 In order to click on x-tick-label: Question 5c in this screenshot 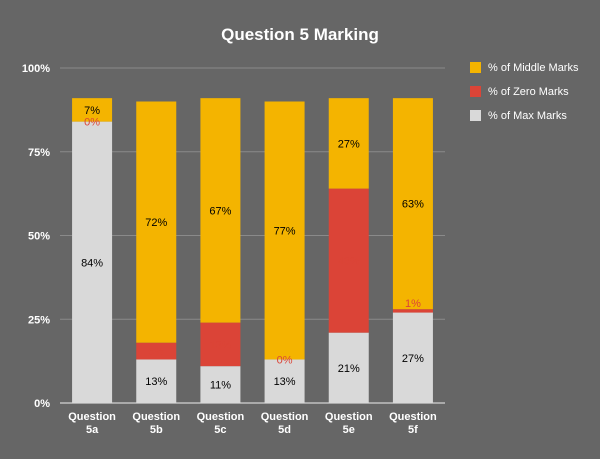, I will do `click(221, 423)`.